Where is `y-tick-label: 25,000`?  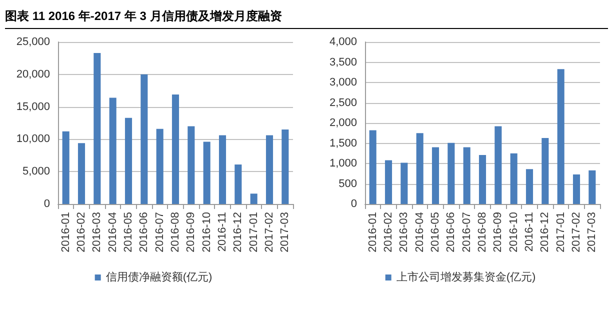
y-tick-label: 25,000 is located at coordinates (33, 42).